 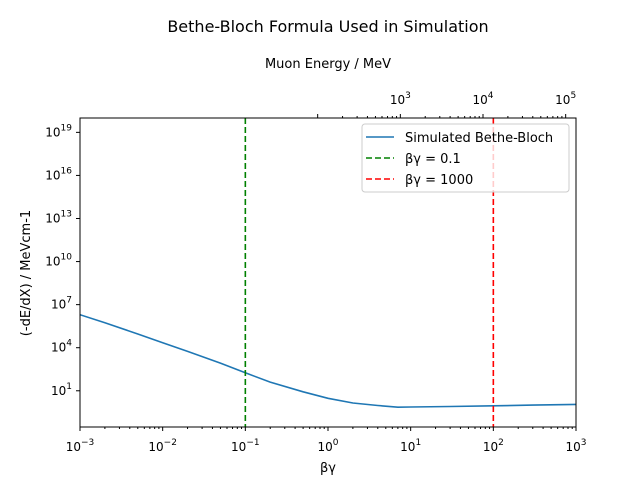 What do you see at coordinates (328, 468) in the screenshot?
I see `x-axis-label: βγ` at bounding box center [328, 468].